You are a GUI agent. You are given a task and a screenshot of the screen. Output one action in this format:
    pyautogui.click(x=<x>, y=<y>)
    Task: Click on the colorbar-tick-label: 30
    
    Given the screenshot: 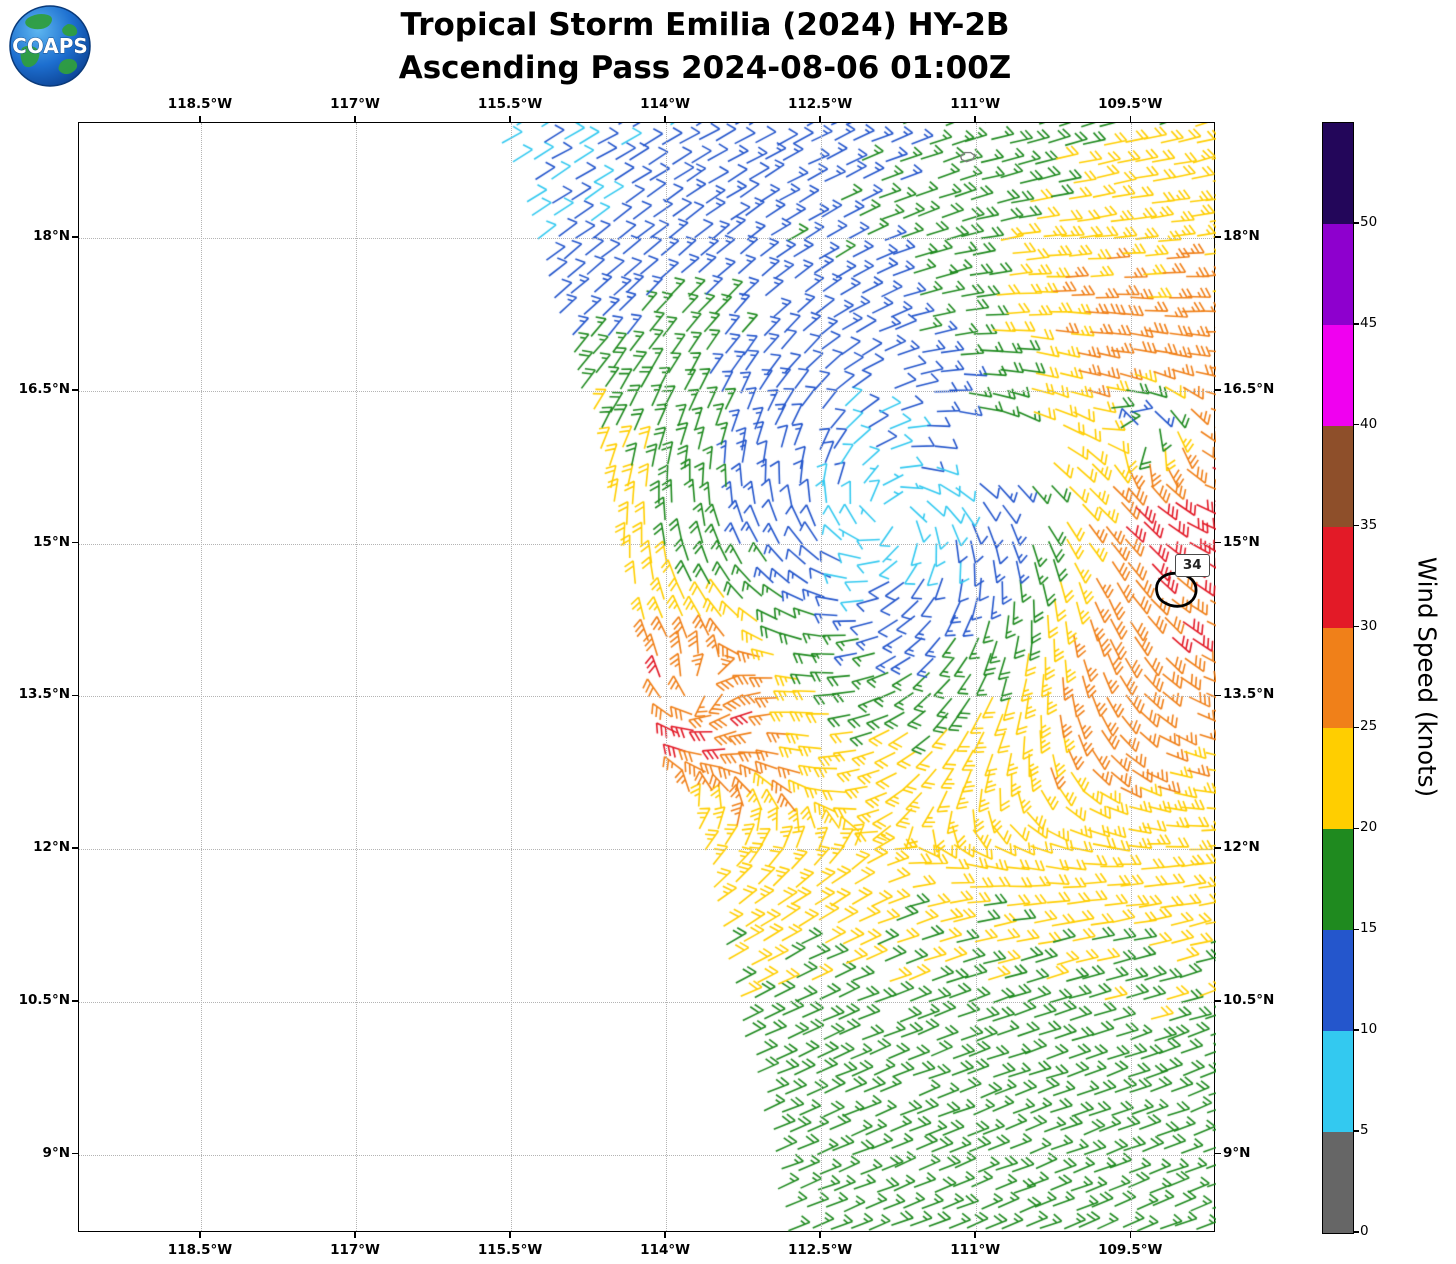 What is the action you would take?
    pyautogui.click(x=1369, y=625)
    